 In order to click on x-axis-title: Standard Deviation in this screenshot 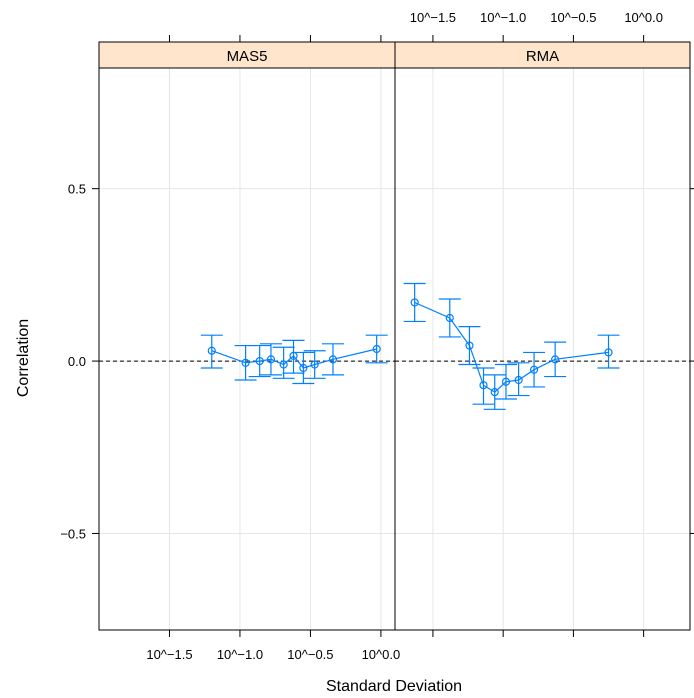, I will do `click(394, 686)`.